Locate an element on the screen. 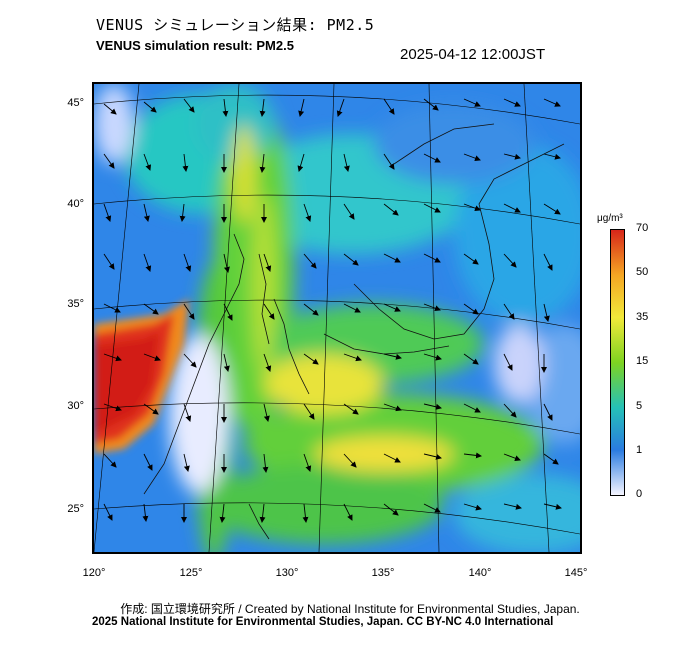 The width and height of the screenshot is (700, 649). colorbar-label: 35 is located at coordinates (642, 317).